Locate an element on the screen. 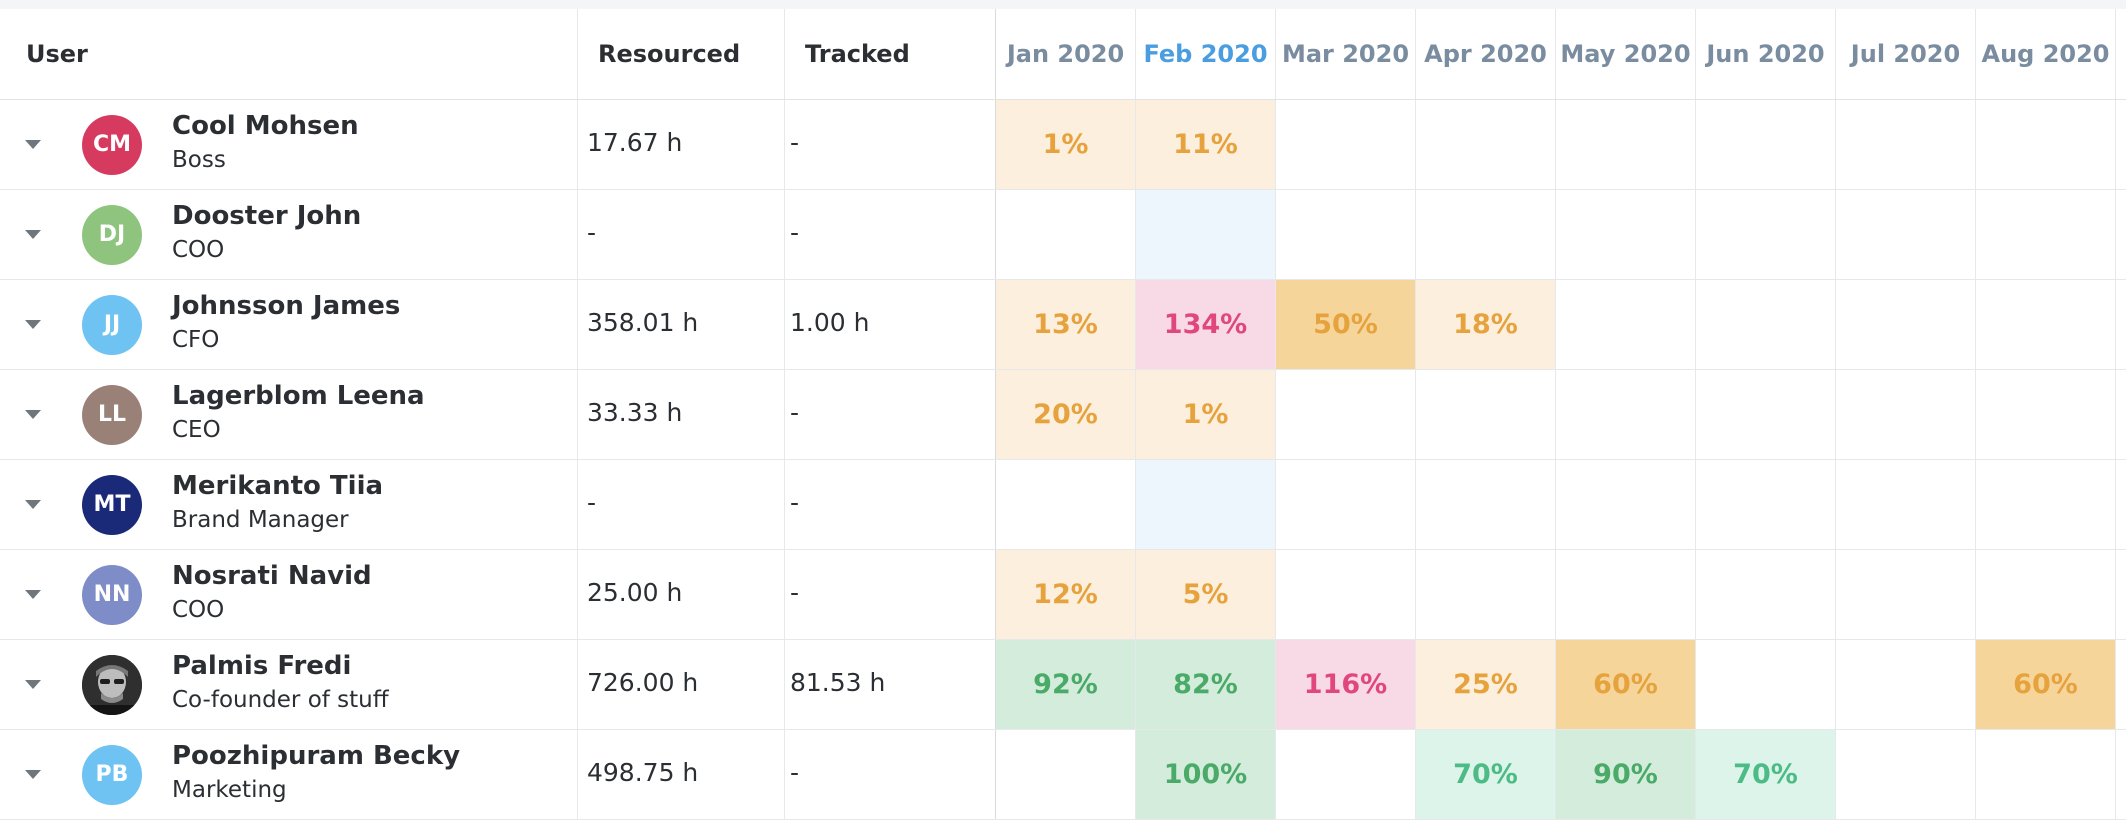  header-month: Apr 2020 is located at coordinates (1486, 54).